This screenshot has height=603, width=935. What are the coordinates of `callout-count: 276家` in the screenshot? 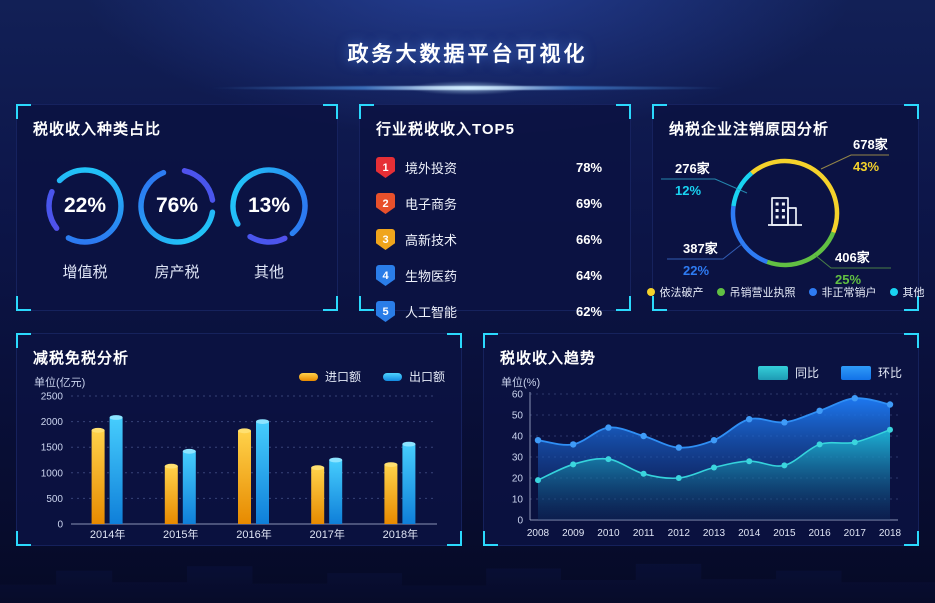 It's located at (692, 168).